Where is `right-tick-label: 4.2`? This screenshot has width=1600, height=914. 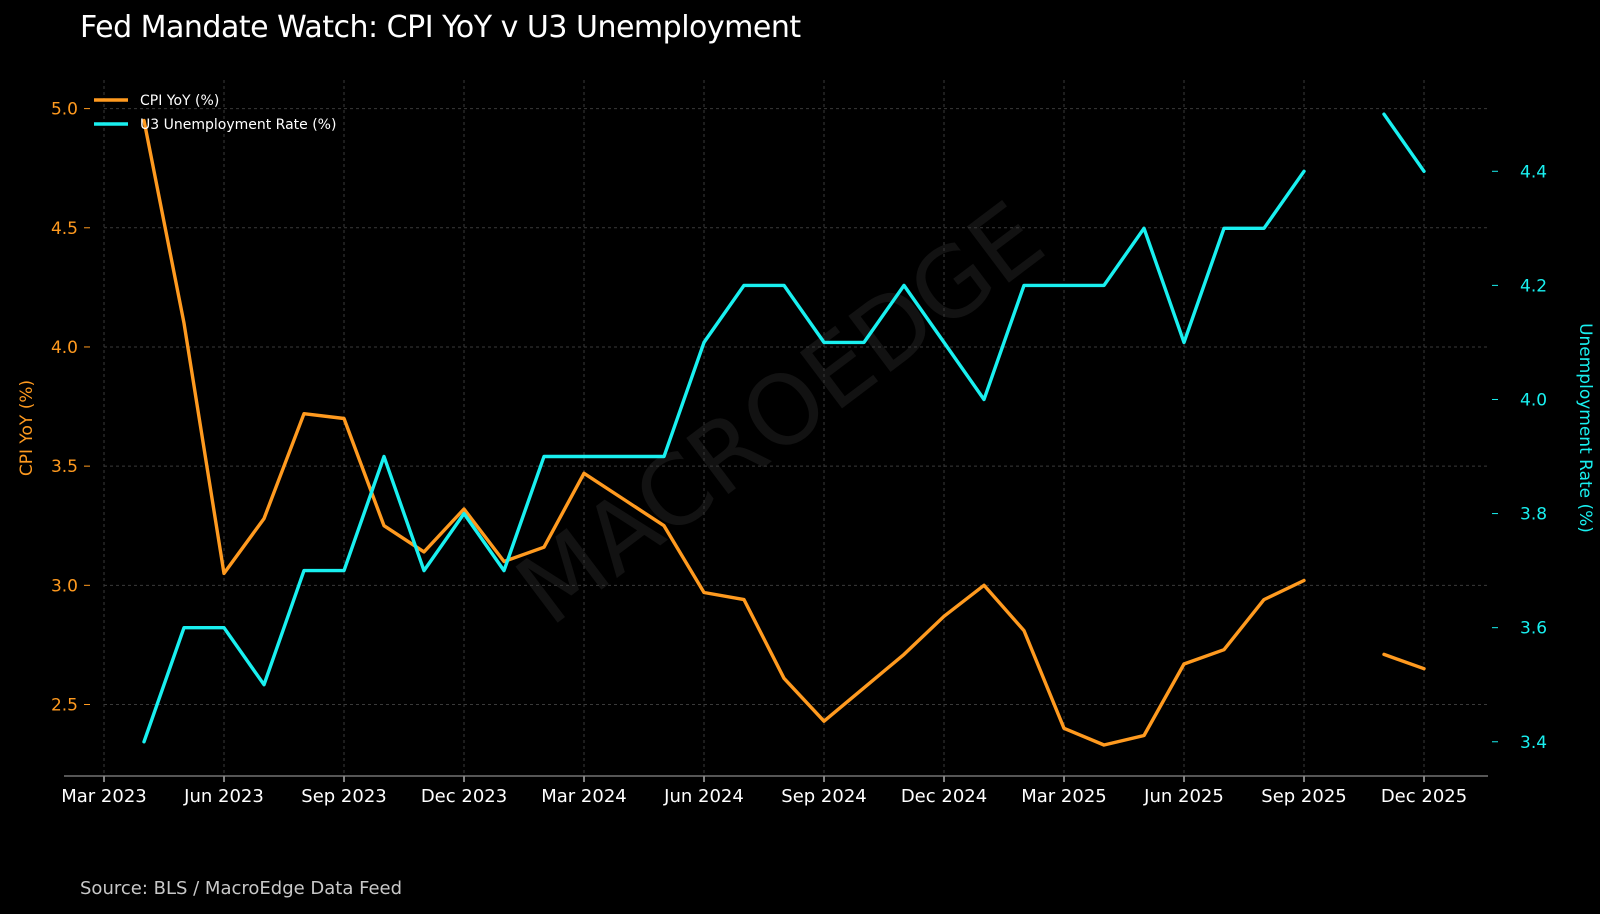
right-tick-label: 4.2 is located at coordinates (1533, 286).